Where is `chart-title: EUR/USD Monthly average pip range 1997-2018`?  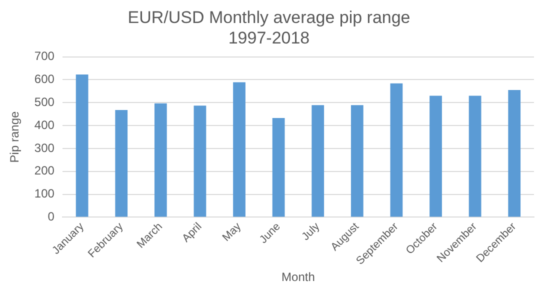
chart-title: EUR/USD Monthly average pip range 1997-2018 is located at coordinates (269, 28).